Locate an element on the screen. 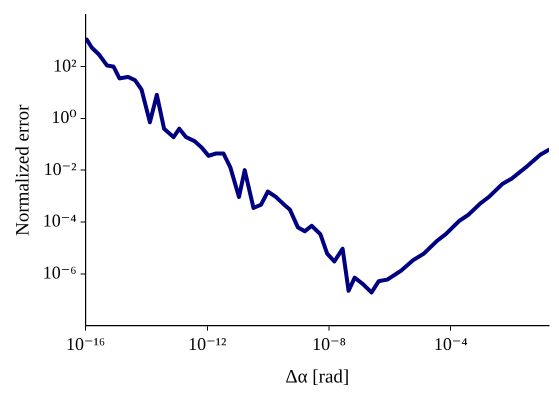  y-tick-label: 10⁻⁴ is located at coordinates (59, 220).